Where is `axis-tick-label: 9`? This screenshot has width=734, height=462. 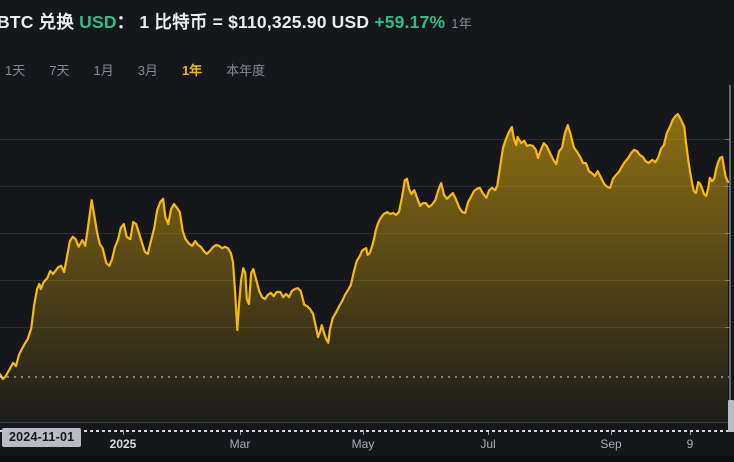 axis-tick-label: 9 is located at coordinates (690, 444).